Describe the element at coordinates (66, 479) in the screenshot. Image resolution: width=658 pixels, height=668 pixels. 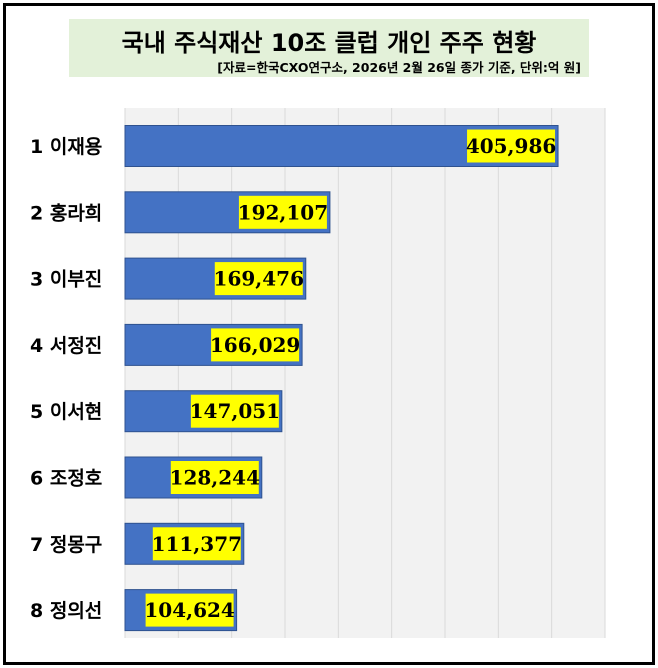
I see `category-label: 6 조정호` at that location.